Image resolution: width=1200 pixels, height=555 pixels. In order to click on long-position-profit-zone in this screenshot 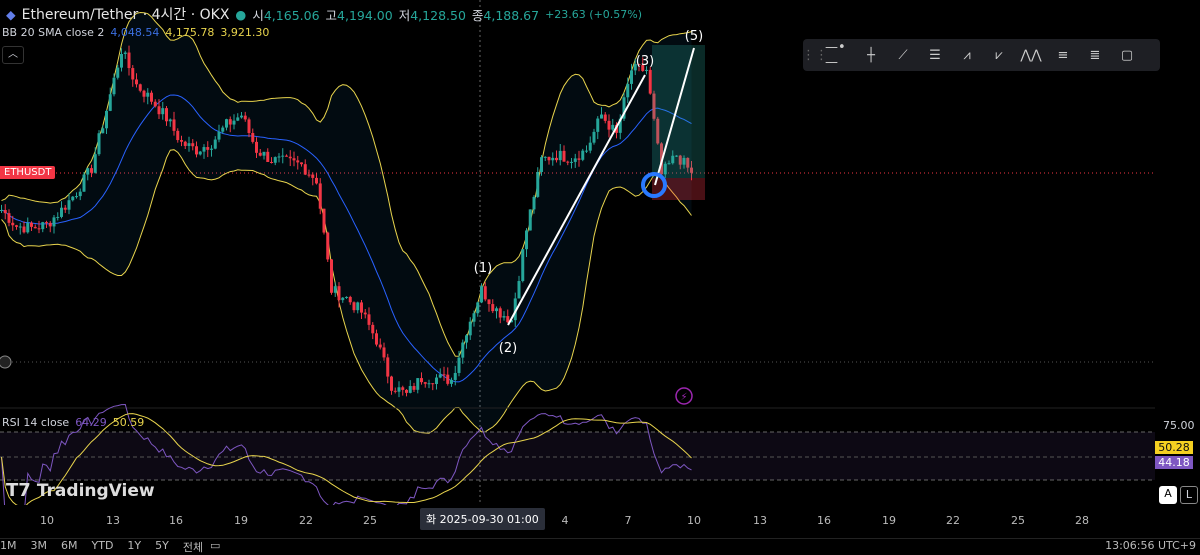, I will do `click(678, 111)`.